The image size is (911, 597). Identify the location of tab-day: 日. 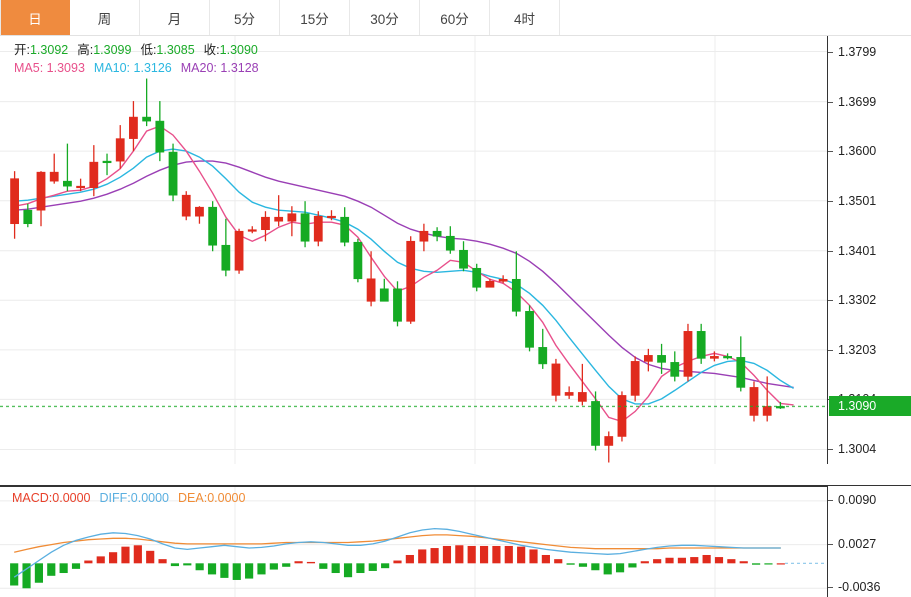
(35, 17).